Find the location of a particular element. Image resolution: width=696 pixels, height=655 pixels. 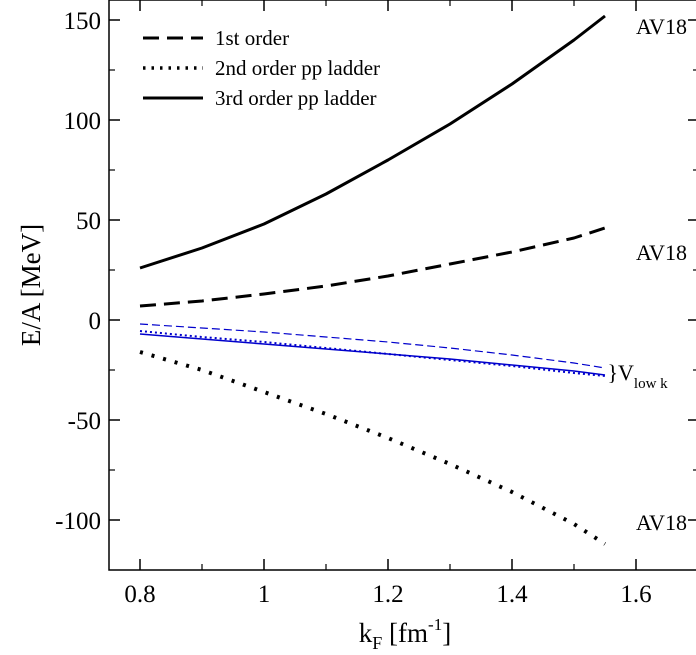

x-tick-label: 1.4 is located at coordinates (512, 594).